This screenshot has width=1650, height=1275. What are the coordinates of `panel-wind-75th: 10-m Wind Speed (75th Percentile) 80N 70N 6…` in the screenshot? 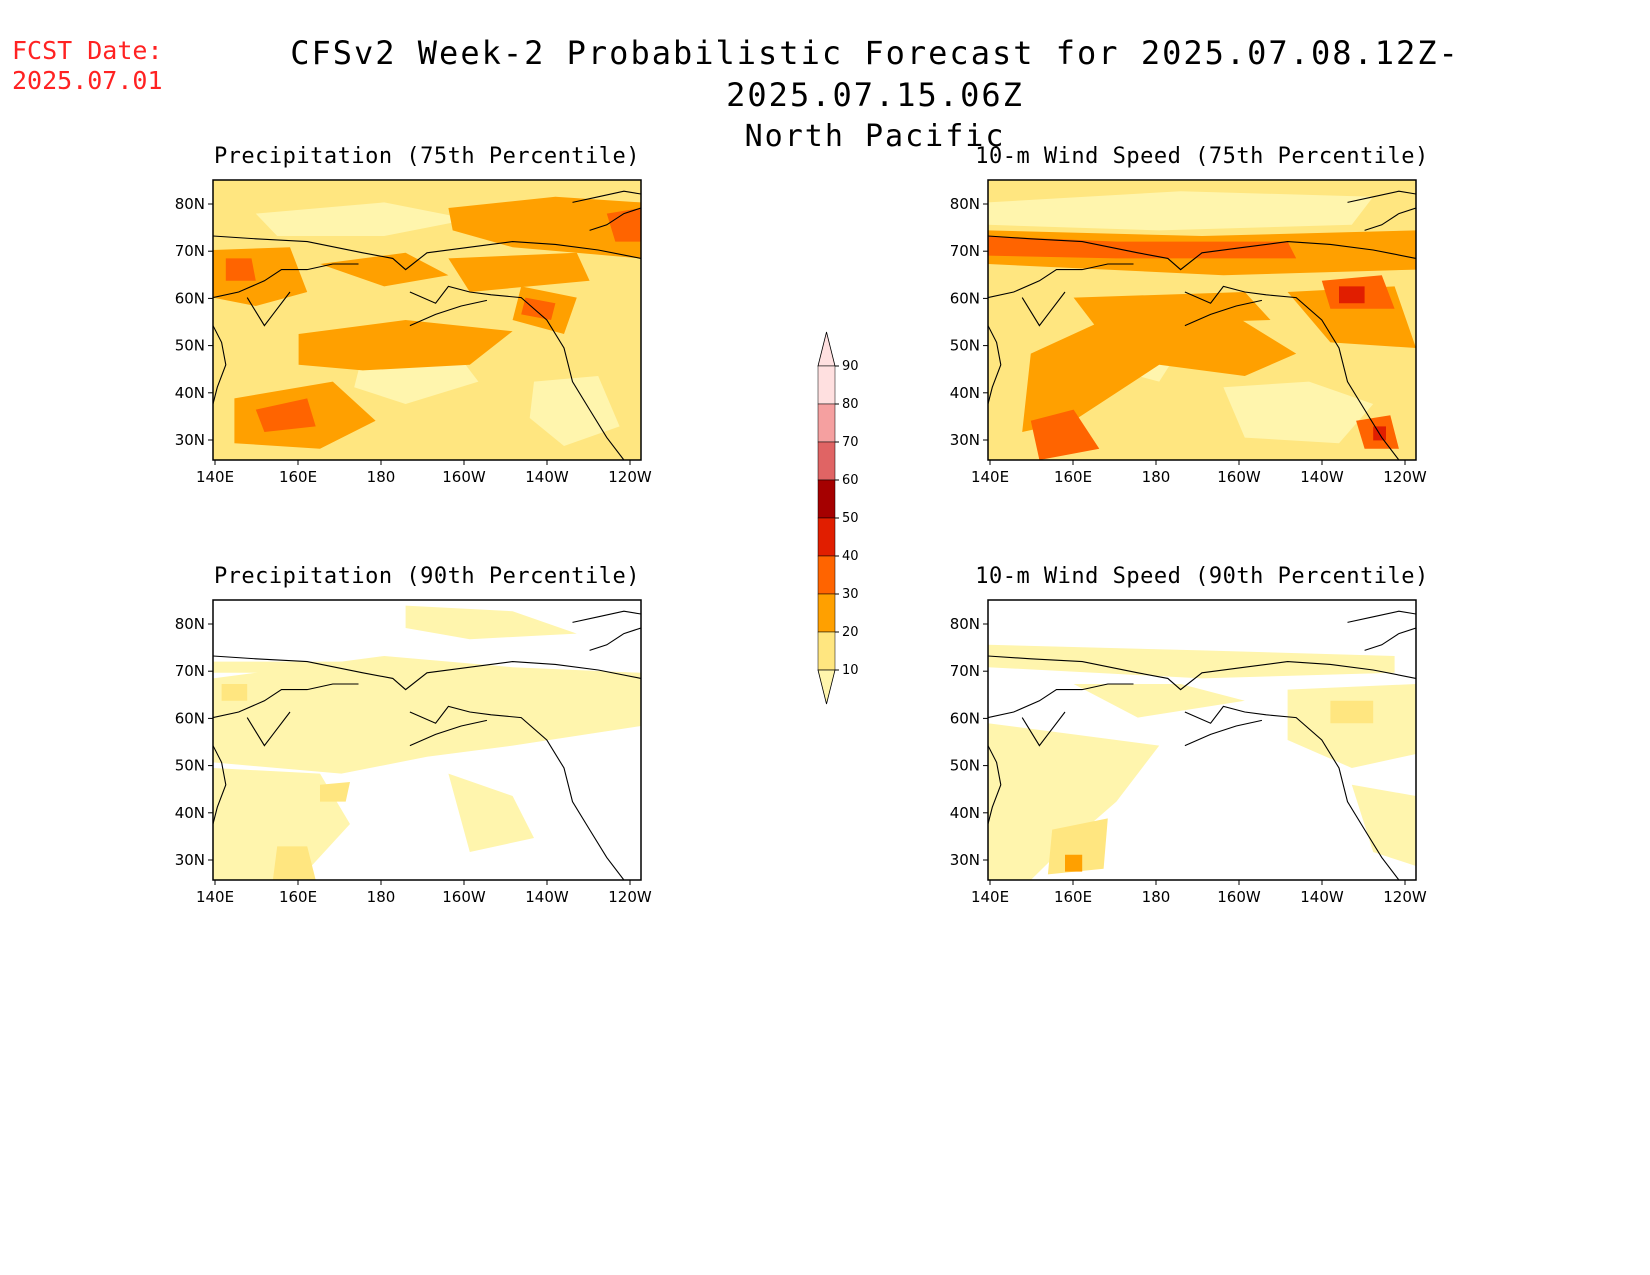 It's located at (1189, 315).